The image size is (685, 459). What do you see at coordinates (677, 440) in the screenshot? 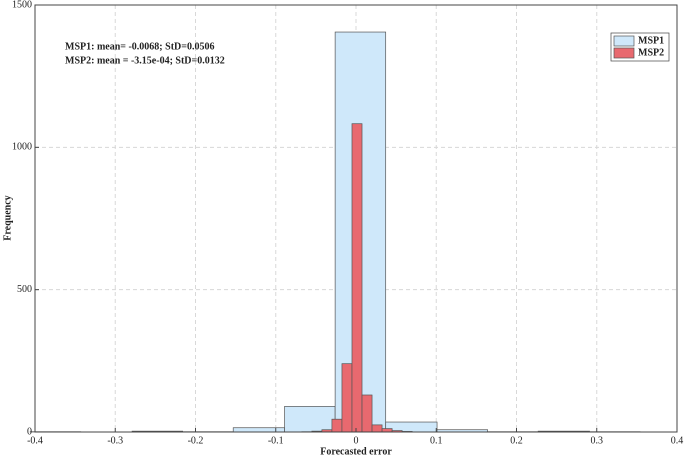
I see `x-tick-label: 0.4` at bounding box center [677, 440].